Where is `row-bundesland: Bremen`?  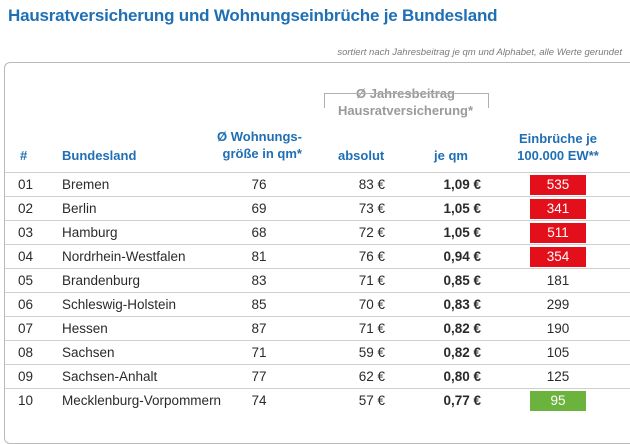 row-bundesland: Bremen is located at coordinates (86, 184).